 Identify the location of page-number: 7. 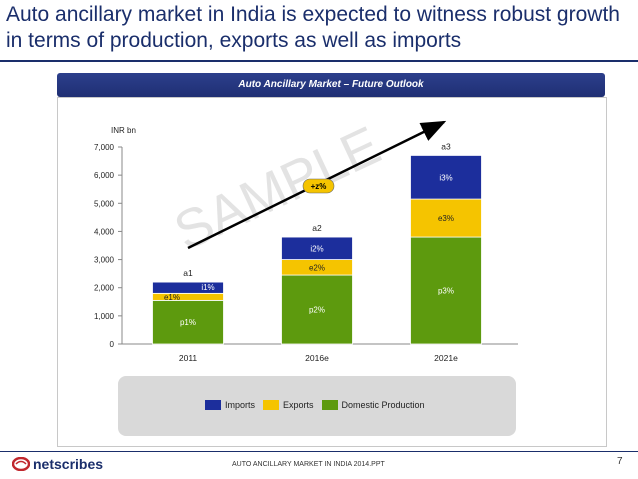
(620, 461).